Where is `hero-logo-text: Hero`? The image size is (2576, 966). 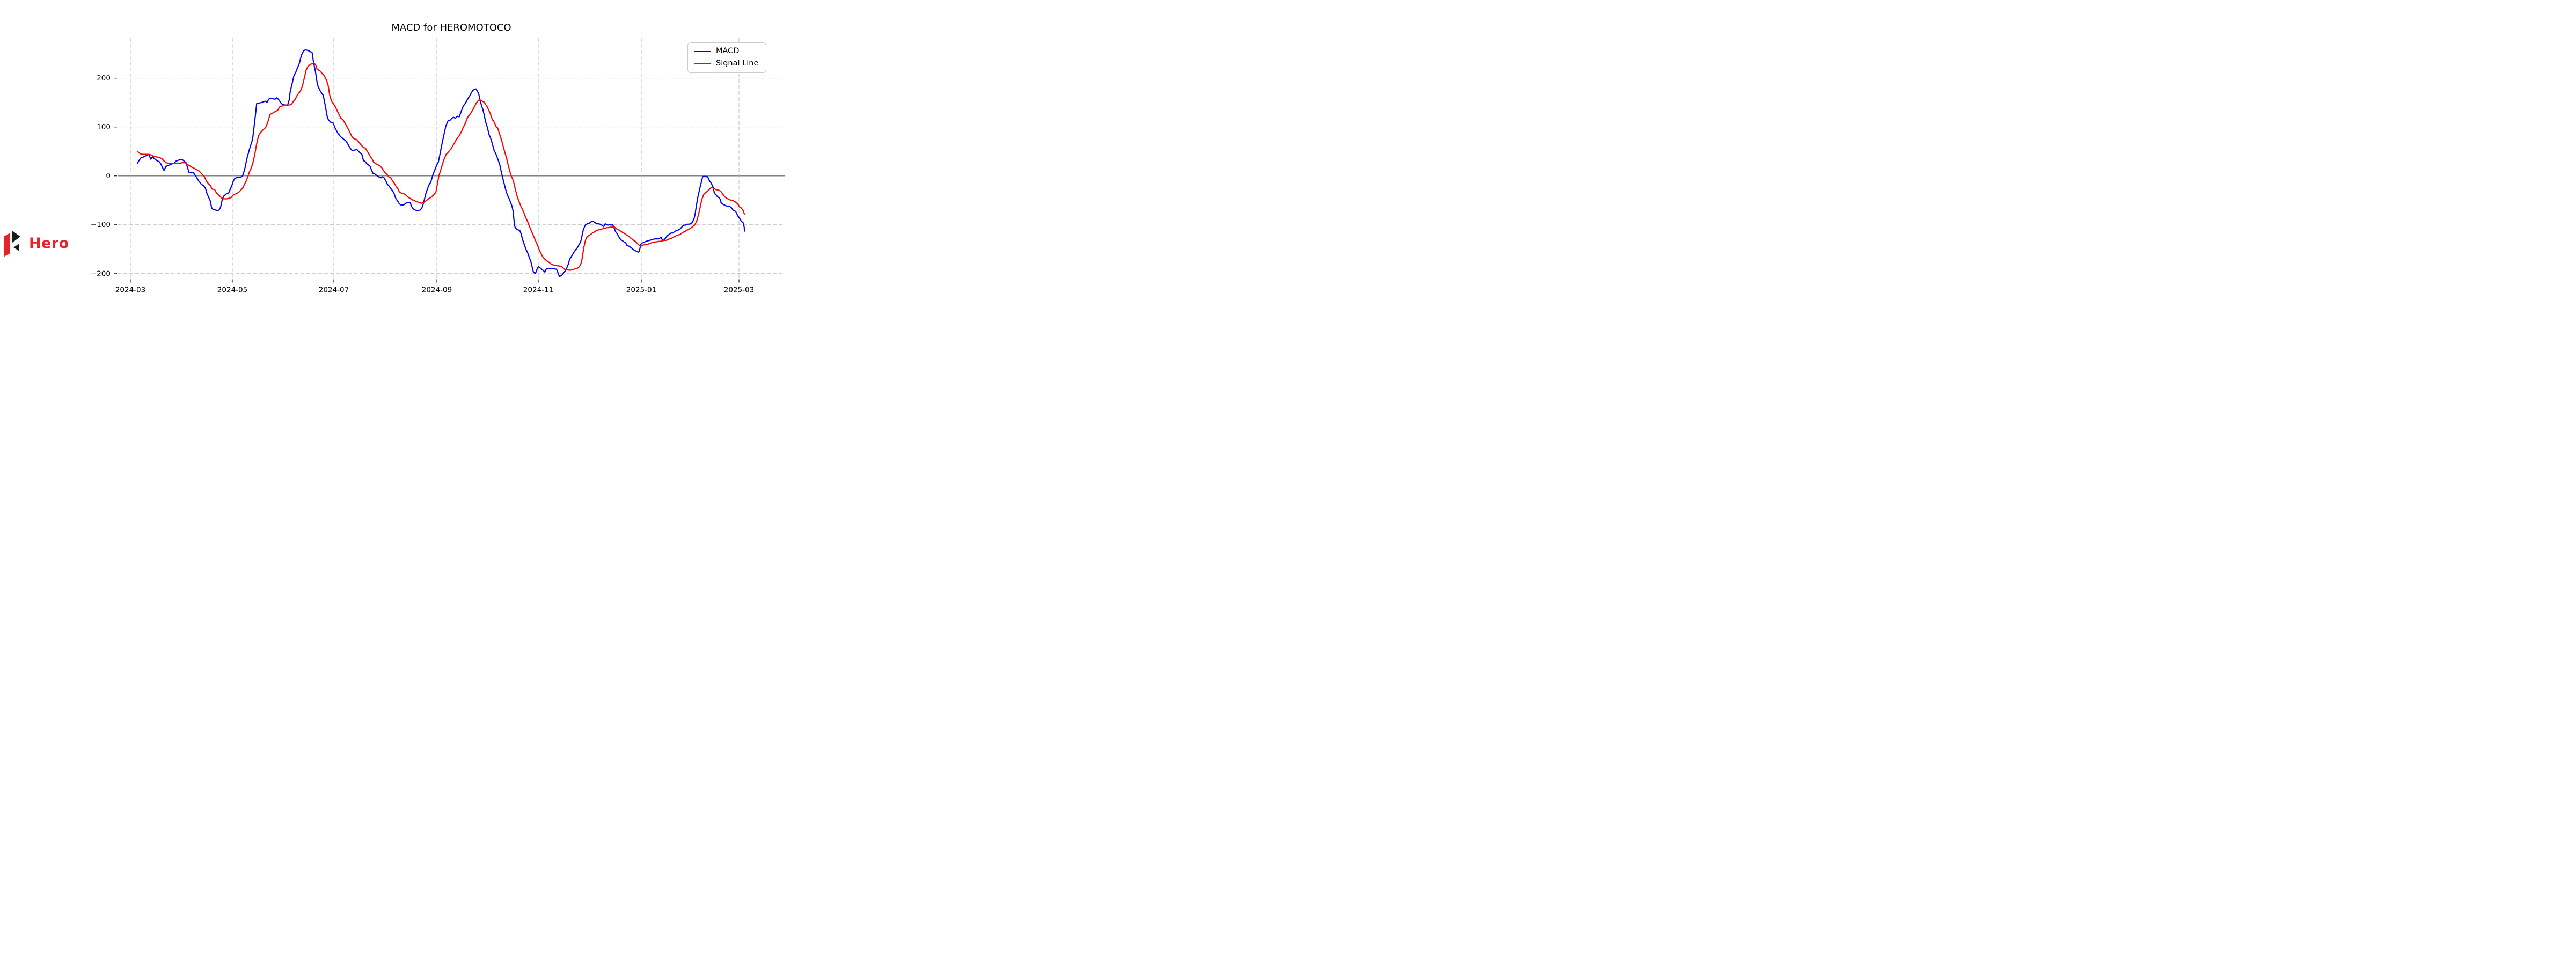 hero-logo-text: Hero is located at coordinates (49, 243).